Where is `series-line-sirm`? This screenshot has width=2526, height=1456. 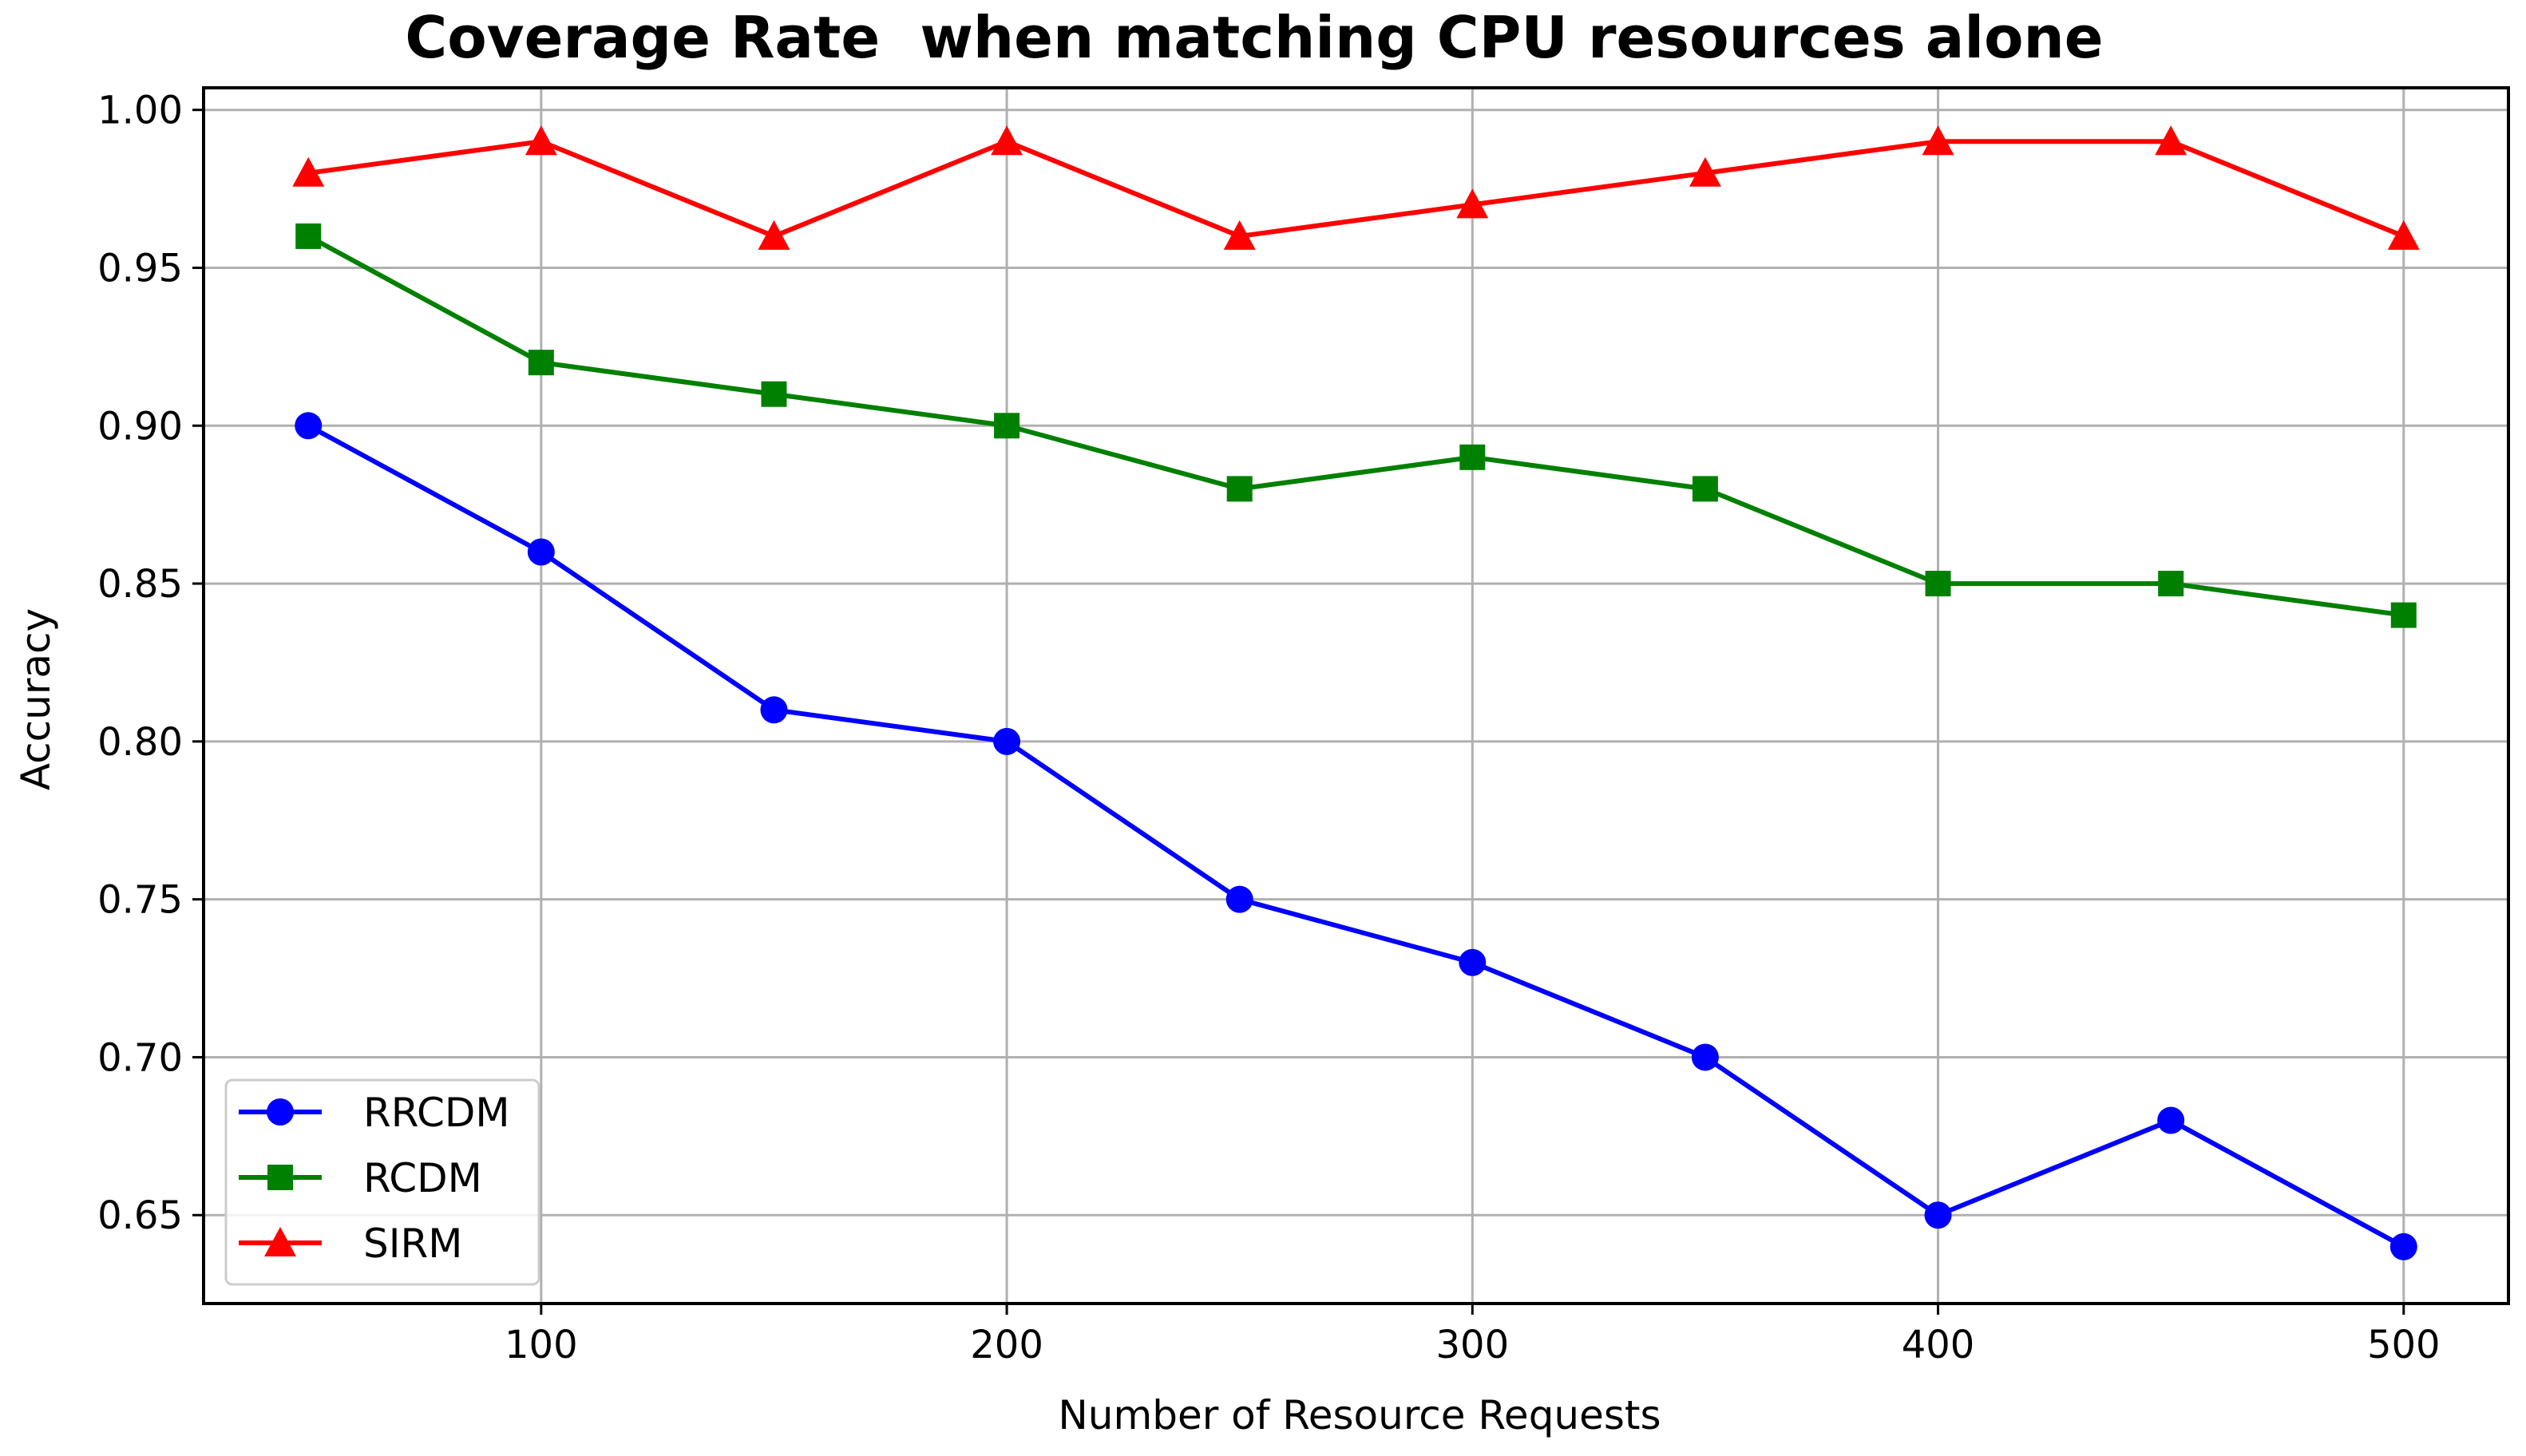
series-line-sirm is located at coordinates (1356, 189).